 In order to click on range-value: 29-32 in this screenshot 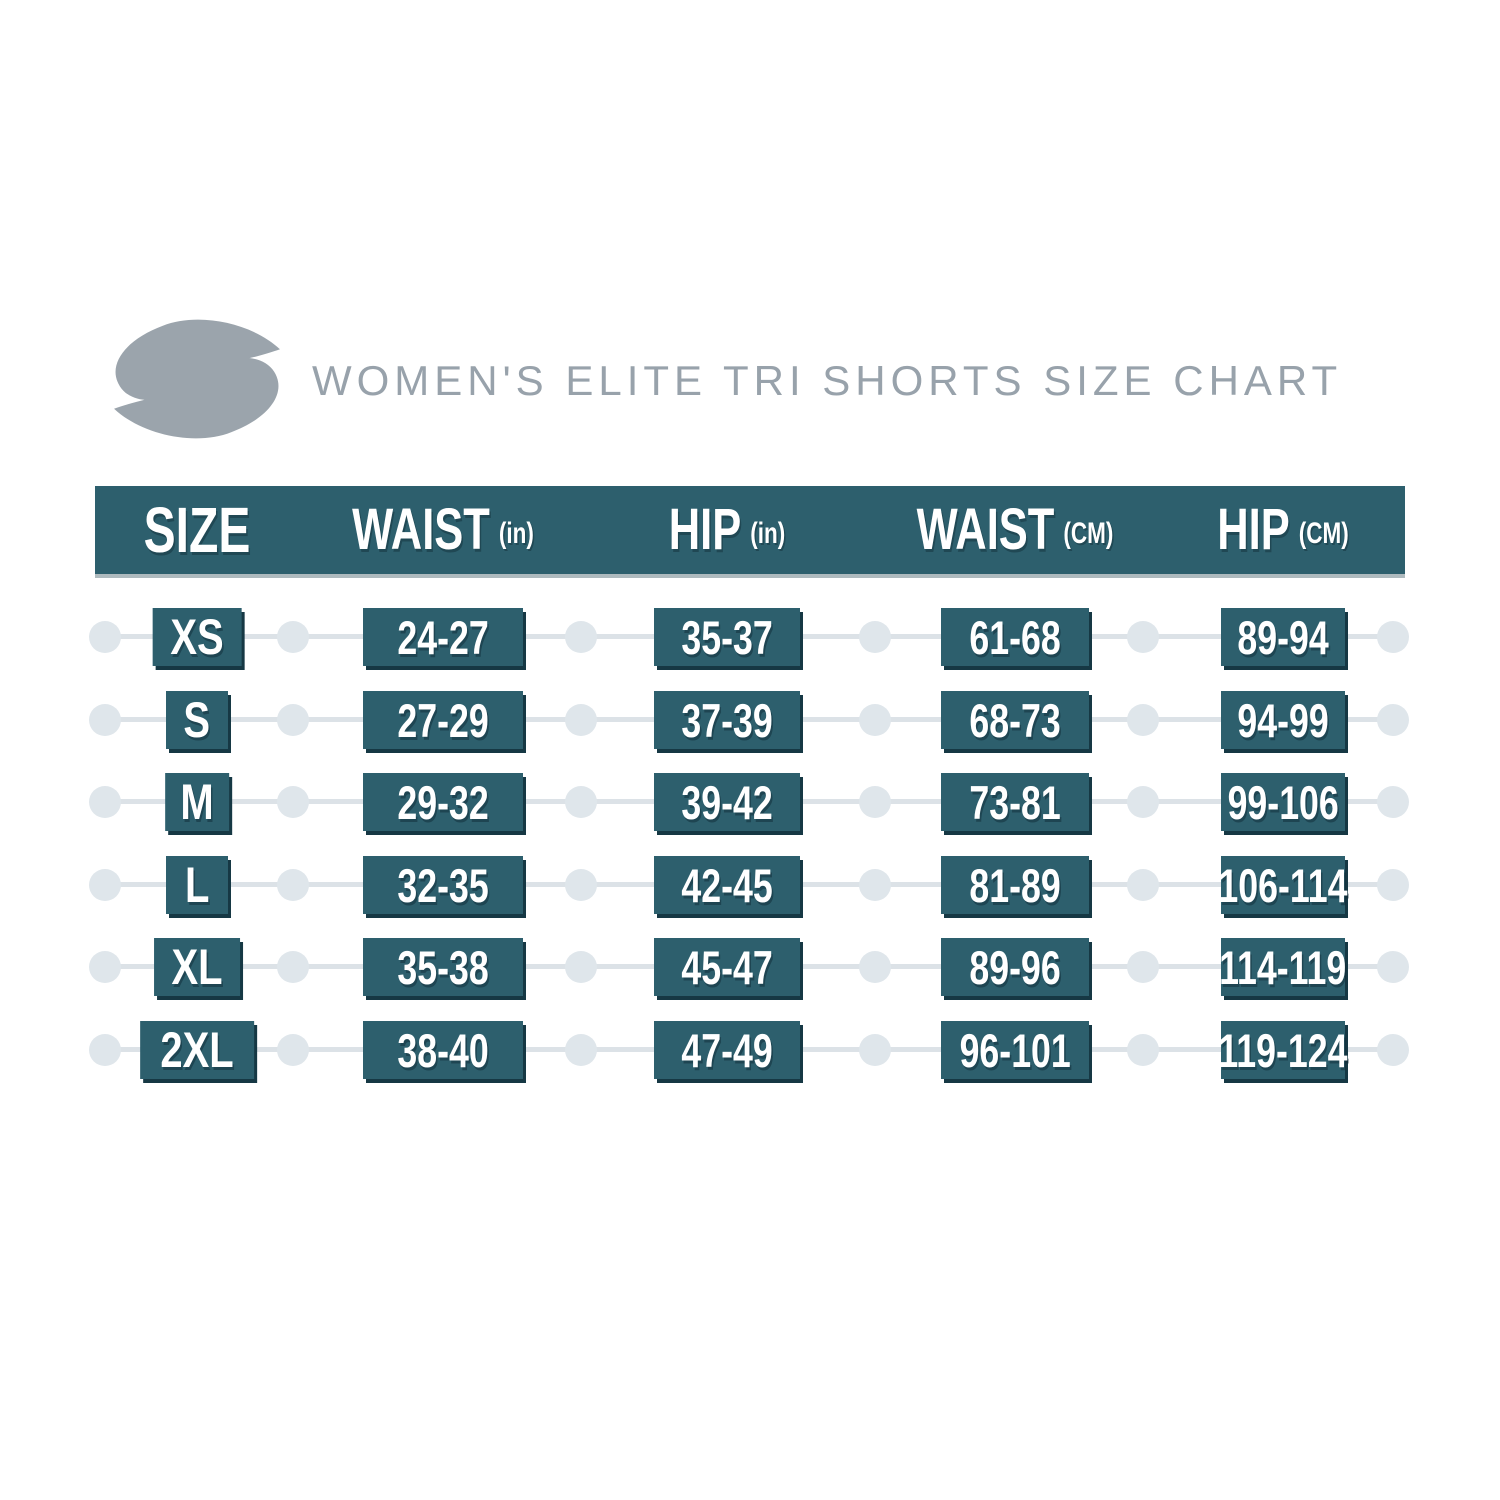, I will do `click(443, 802)`.